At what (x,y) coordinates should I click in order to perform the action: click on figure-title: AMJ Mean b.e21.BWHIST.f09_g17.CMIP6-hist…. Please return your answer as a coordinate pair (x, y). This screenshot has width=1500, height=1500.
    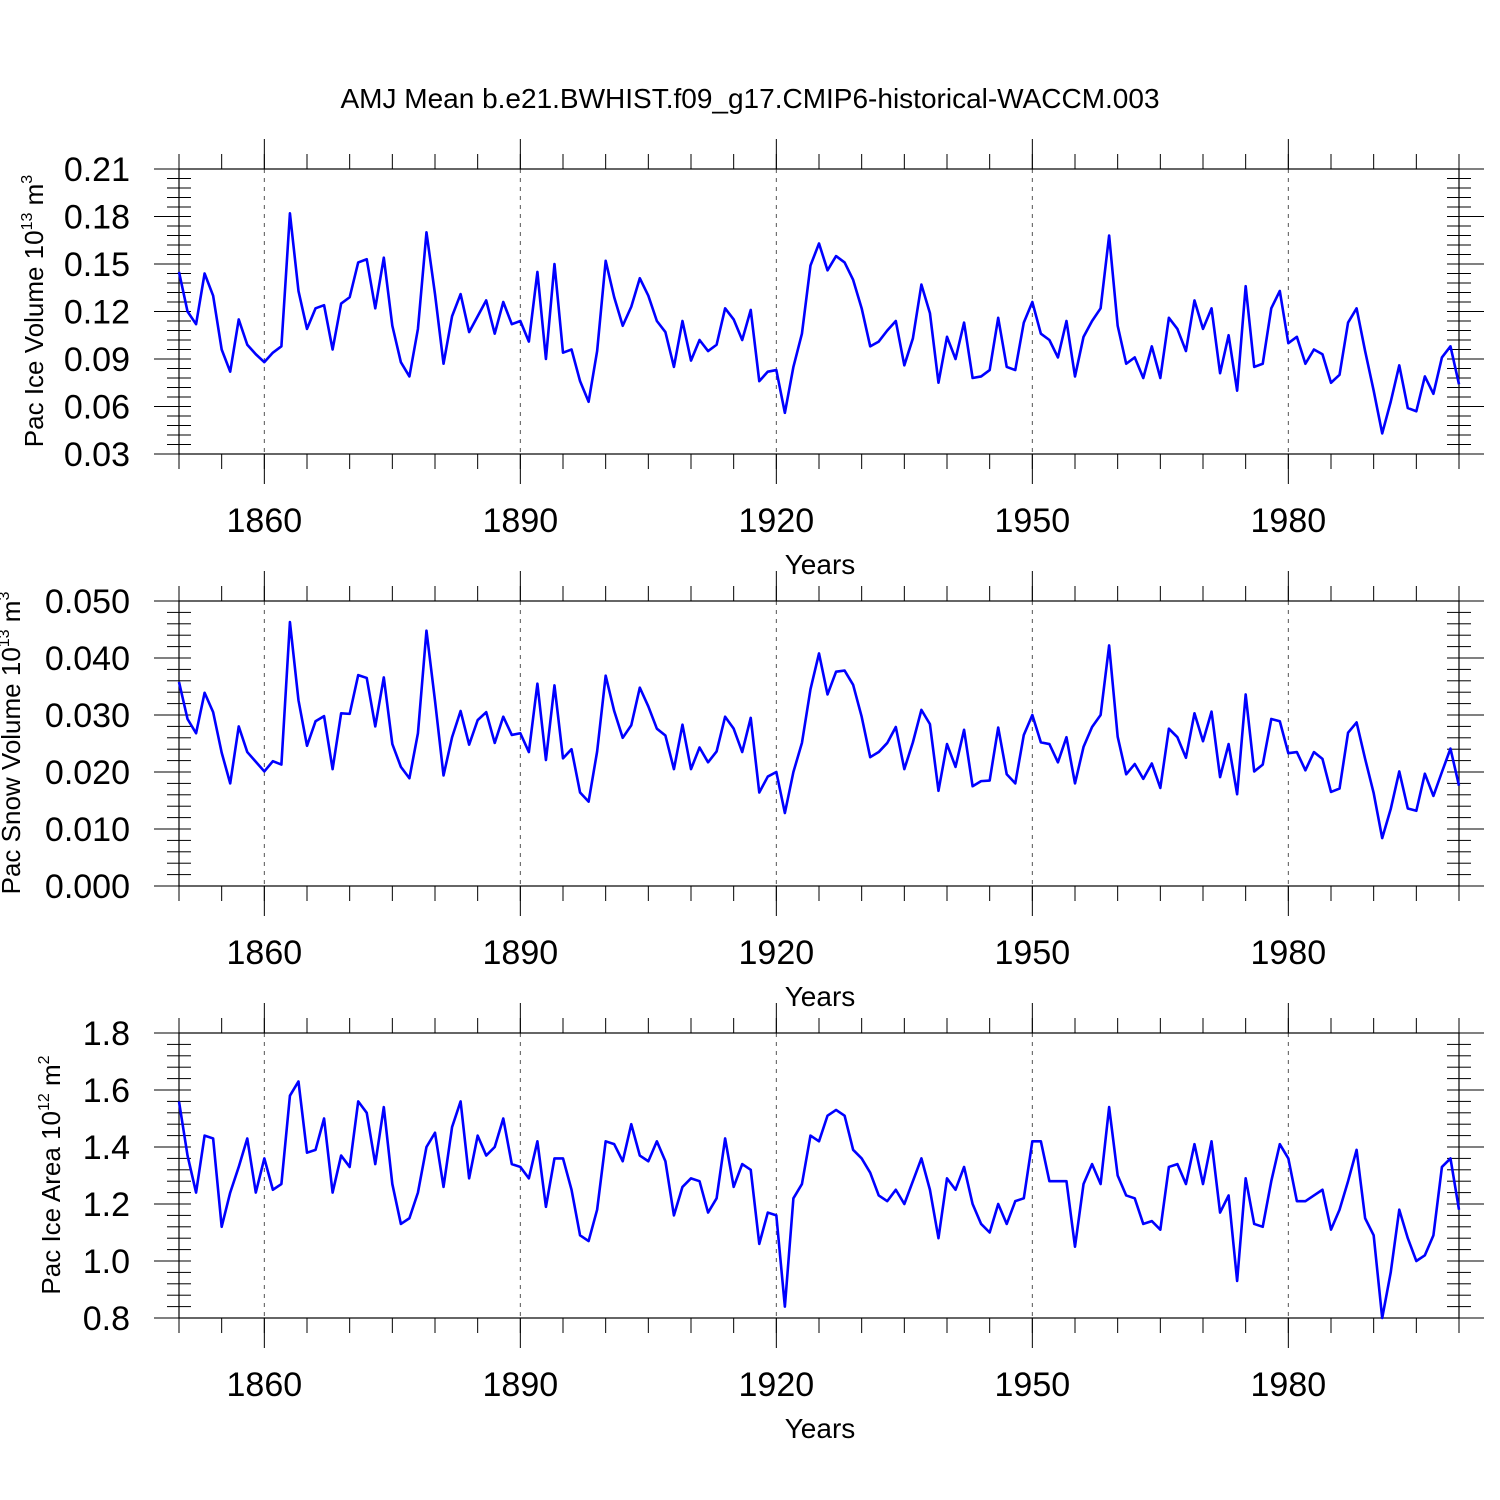
    Looking at the image, I should click on (749, 98).